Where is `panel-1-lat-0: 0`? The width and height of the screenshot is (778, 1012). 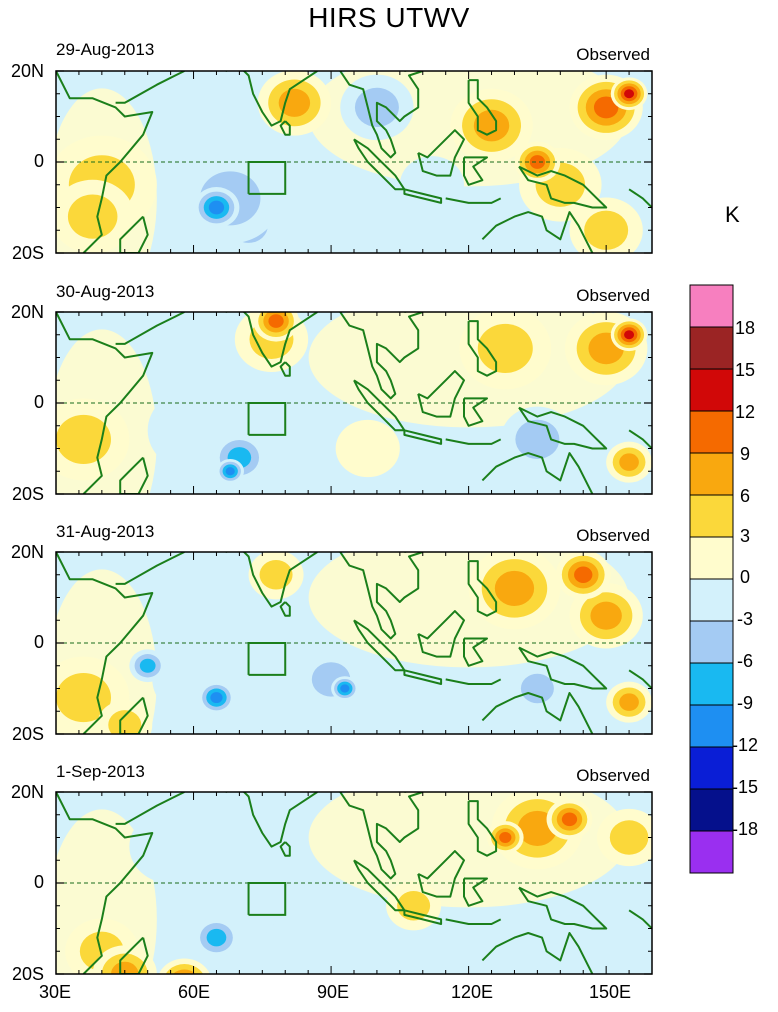
panel-1-lat-0: 0 is located at coordinates (38, 161).